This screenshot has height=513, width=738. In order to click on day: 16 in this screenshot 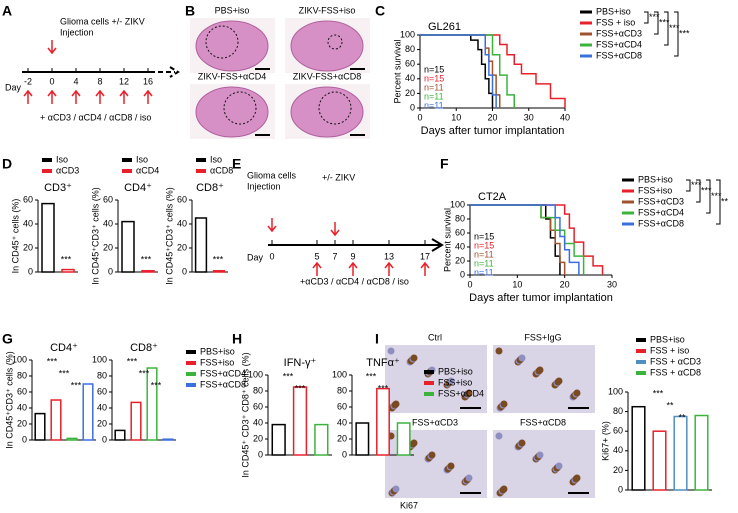, I will do `click(148, 81)`.